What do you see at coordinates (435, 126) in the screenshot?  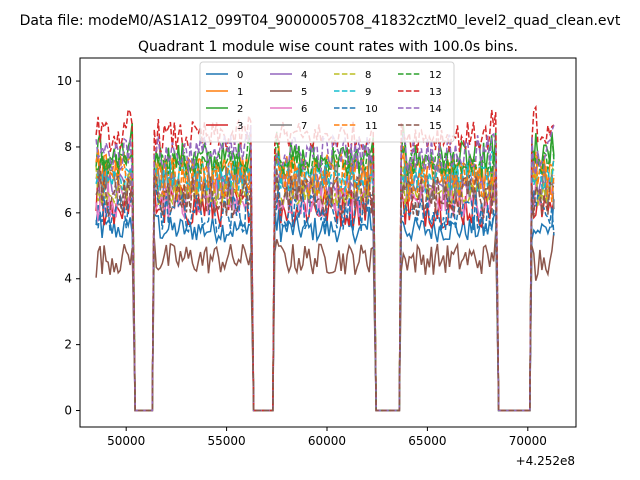 I see `legend-label: 15` at bounding box center [435, 126].